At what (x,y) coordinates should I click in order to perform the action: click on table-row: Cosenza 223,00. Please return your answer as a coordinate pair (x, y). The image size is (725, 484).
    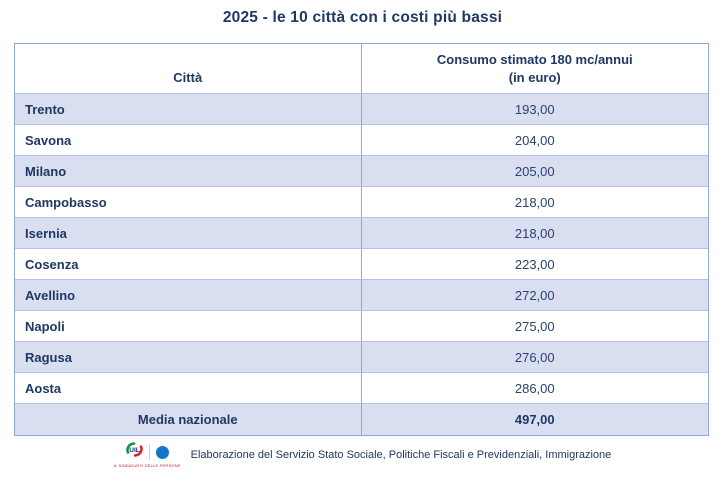
    Looking at the image, I should click on (361, 263).